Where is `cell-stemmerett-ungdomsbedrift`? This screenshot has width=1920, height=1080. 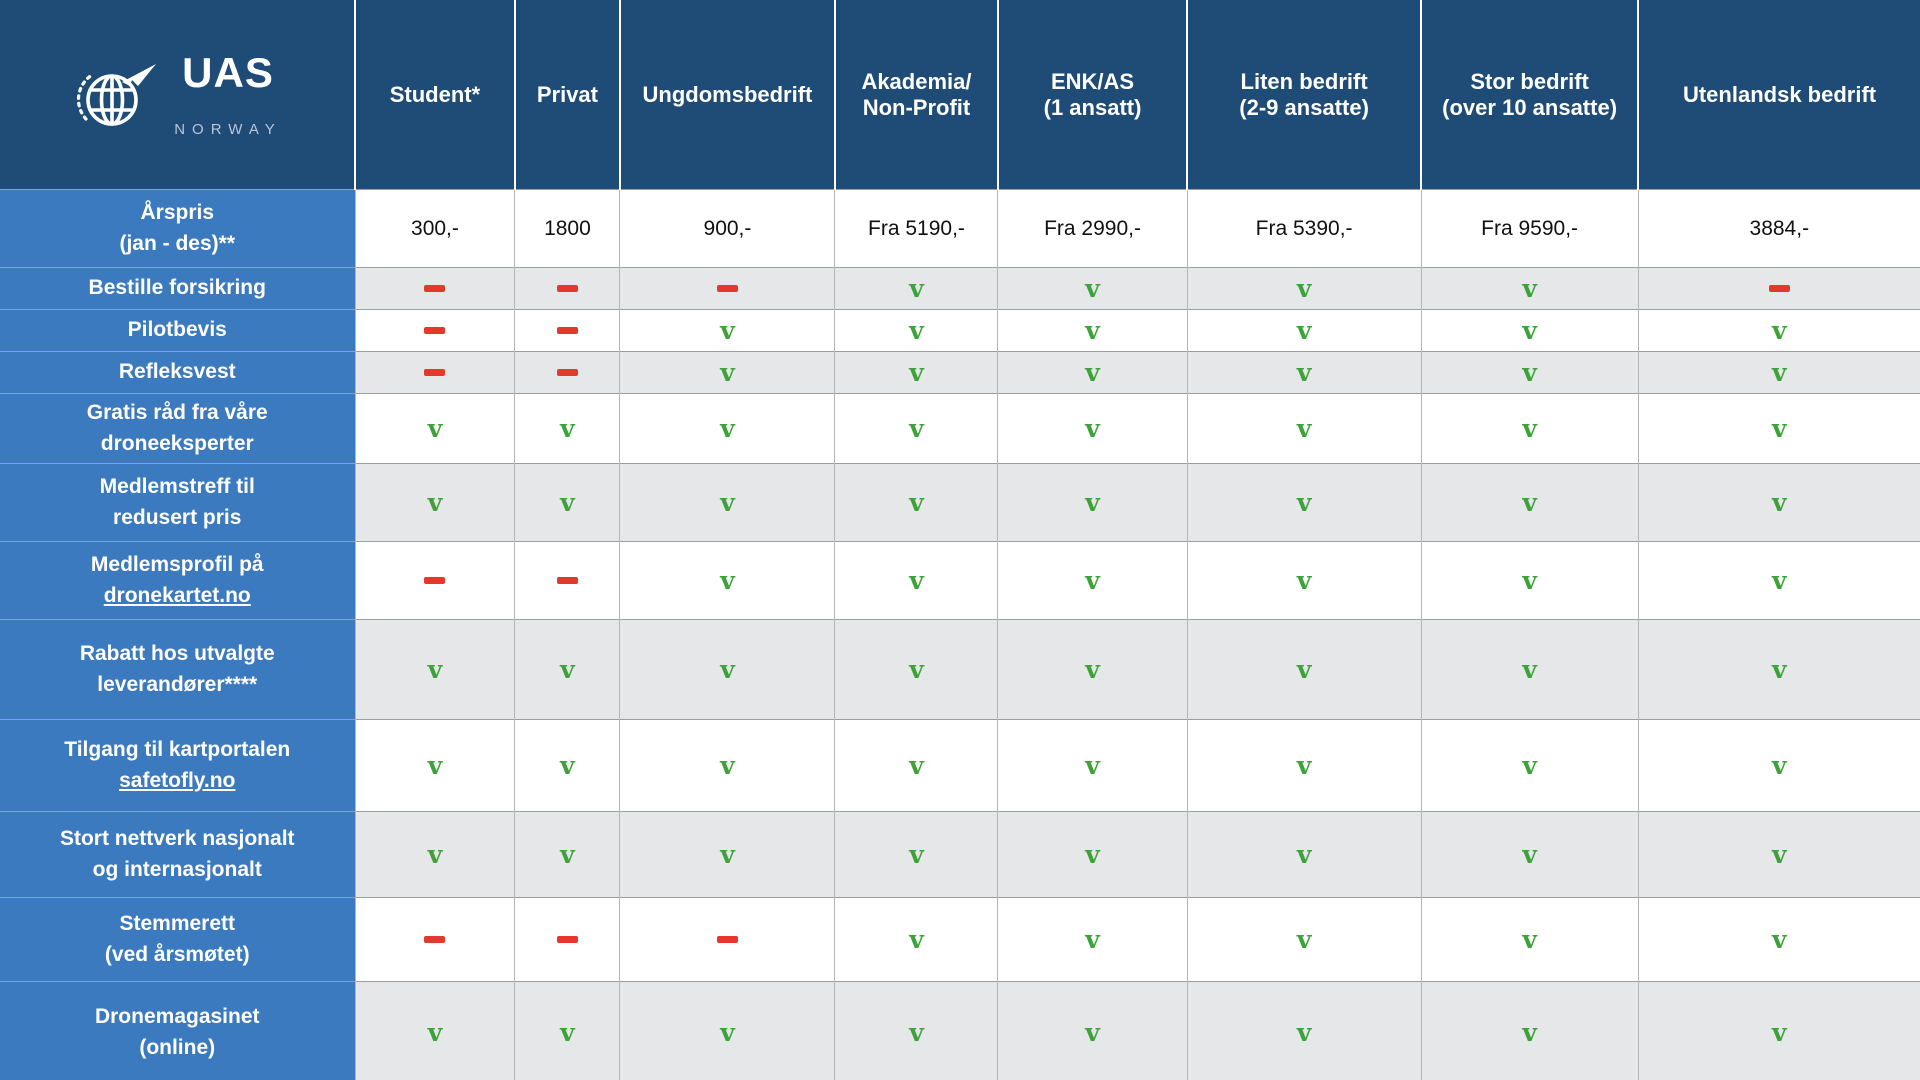
cell-stemmerett-ungdomsbedrift is located at coordinates (727, 939).